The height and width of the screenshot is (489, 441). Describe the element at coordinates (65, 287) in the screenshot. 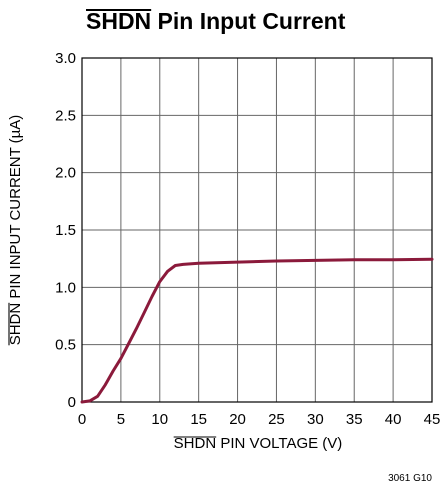

I see `y-tick-label: 1.0` at that location.